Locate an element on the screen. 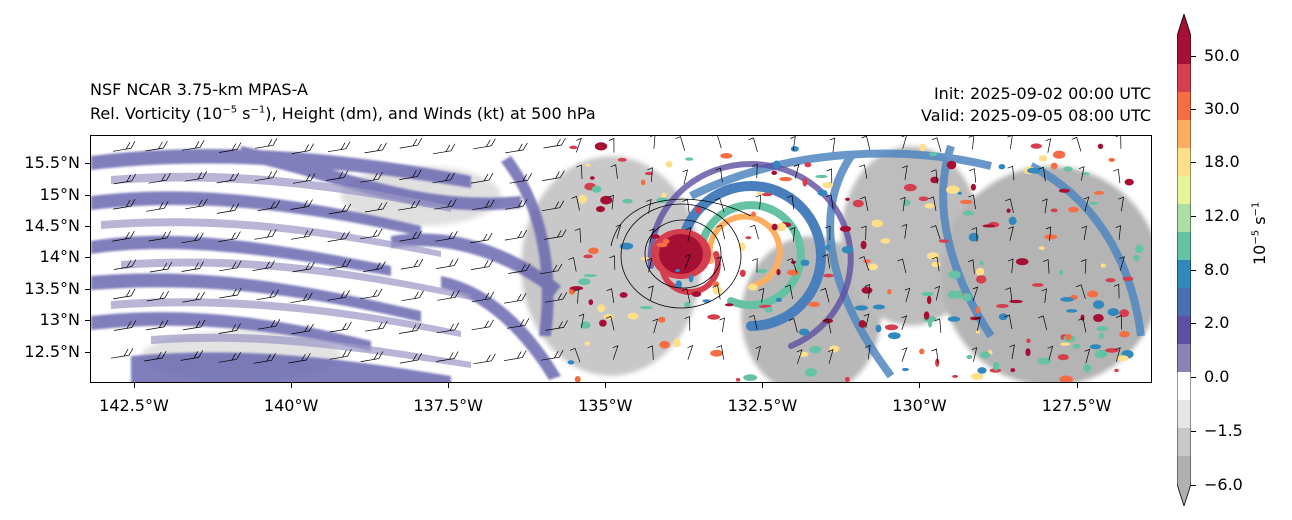 This screenshot has height=520, width=1292. lat-tick-mark is located at coordinates (87, 289).